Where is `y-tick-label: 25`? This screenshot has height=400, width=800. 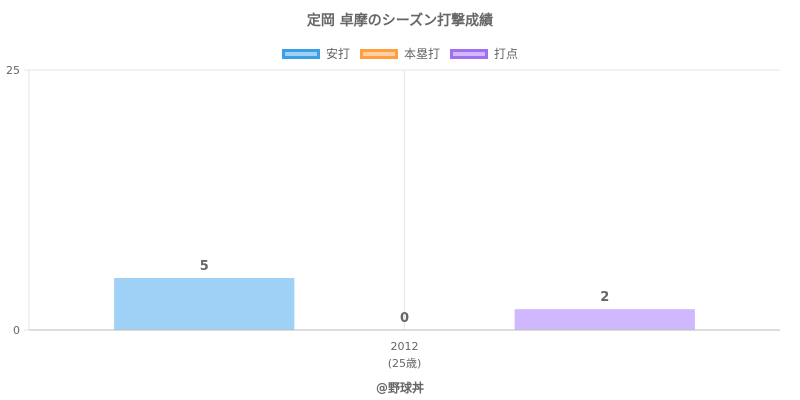
y-tick-label: 25 is located at coordinates (13, 70).